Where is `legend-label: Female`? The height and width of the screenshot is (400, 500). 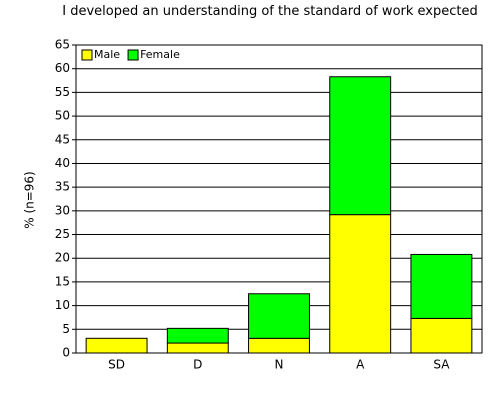
legend-label: Female is located at coordinates (160, 54).